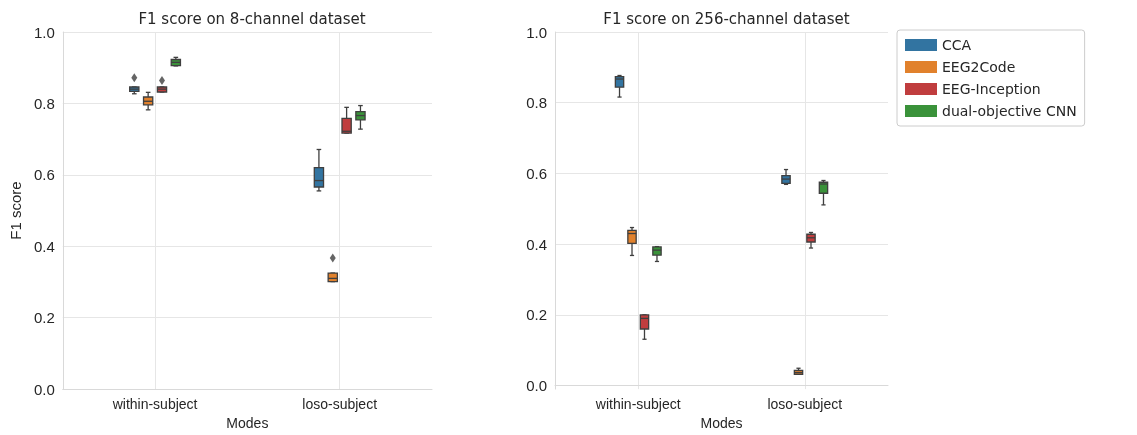  Describe the element at coordinates (726, 18) in the screenshot. I see `chart-title: F1 score on 256-channel dataset` at that location.